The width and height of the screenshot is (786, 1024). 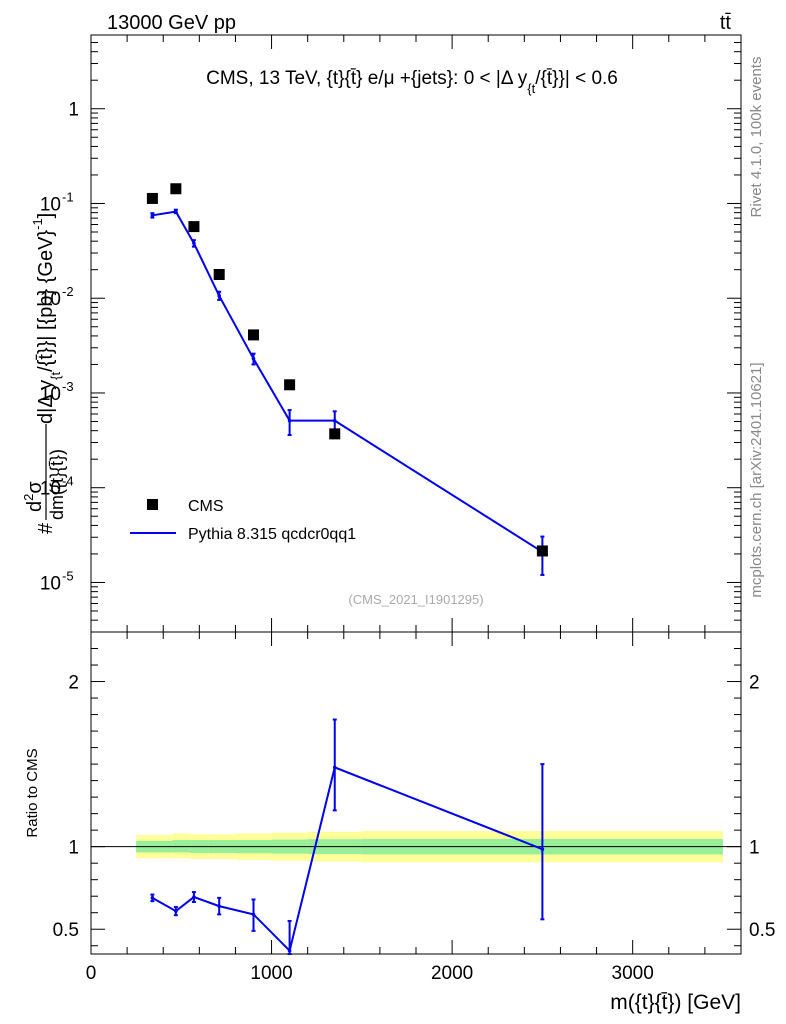 What do you see at coordinates (152, 504) in the screenshot?
I see `legend-cms-marker` at bounding box center [152, 504].